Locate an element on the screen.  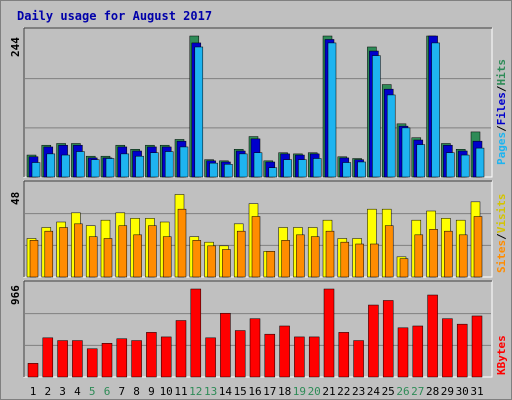
x-tick-label: 29 is located at coordinates (447, 391).